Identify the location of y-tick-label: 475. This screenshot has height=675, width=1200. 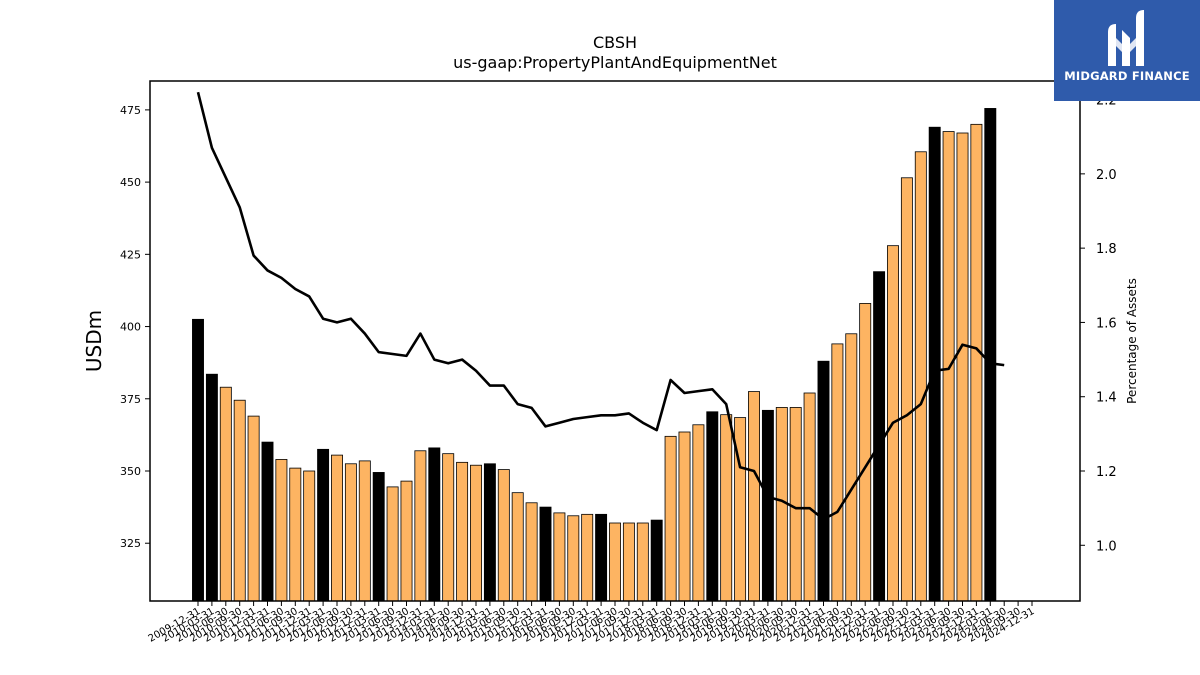
(130, 110).